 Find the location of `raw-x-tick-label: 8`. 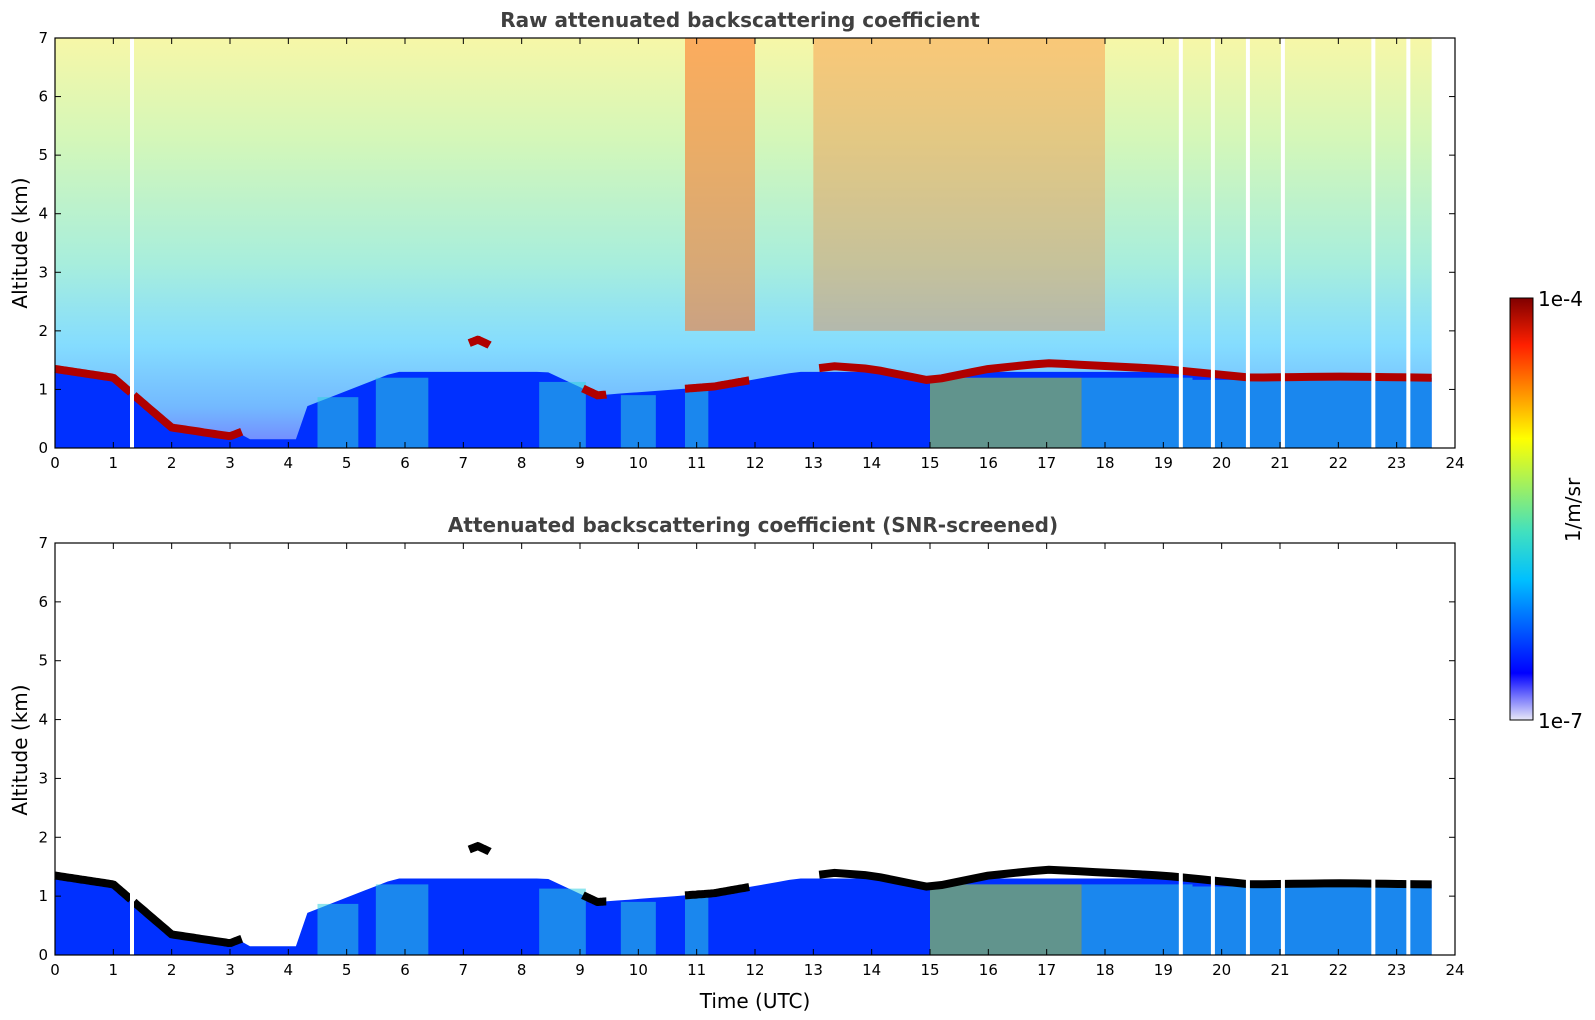

raw-x-tick-label: 8 is located at coordinates (522, 463).